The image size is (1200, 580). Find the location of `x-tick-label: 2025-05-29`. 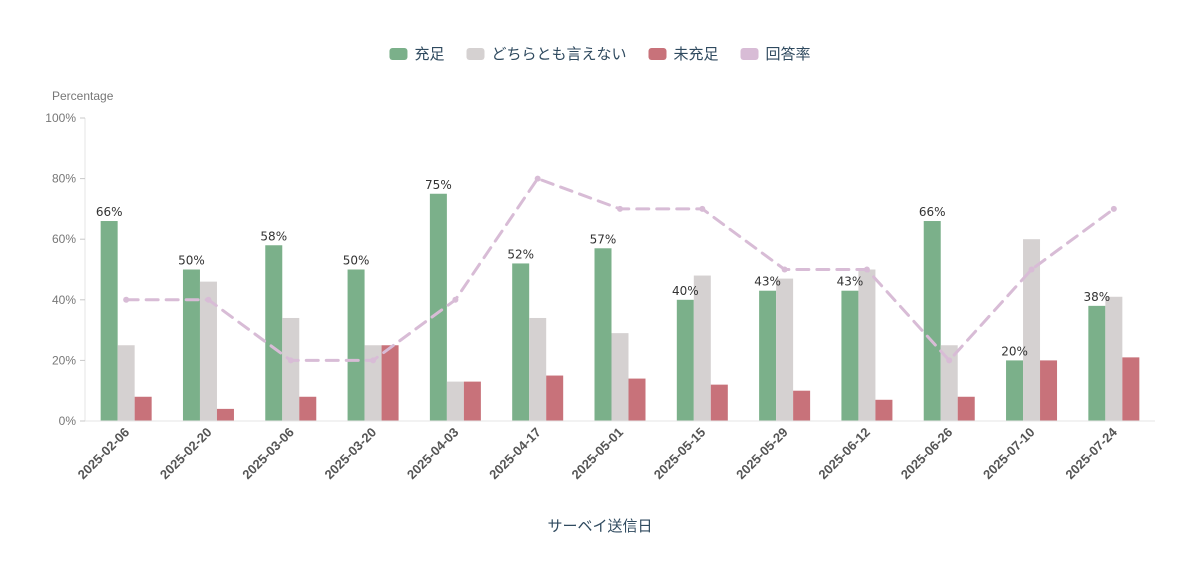

x-tick-label: 2025-05-29 is located at coordinates (762, 454).